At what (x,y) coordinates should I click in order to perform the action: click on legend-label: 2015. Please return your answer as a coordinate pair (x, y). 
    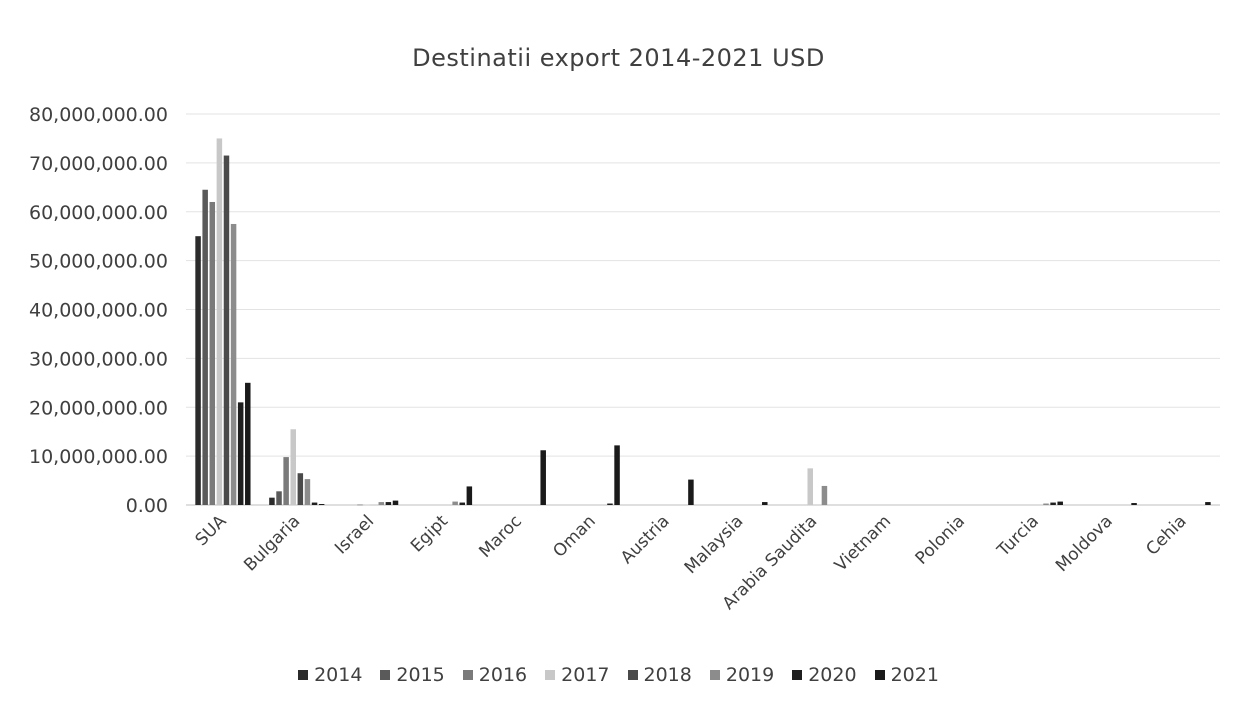
    Looking at the image, I should click on (420, 675).